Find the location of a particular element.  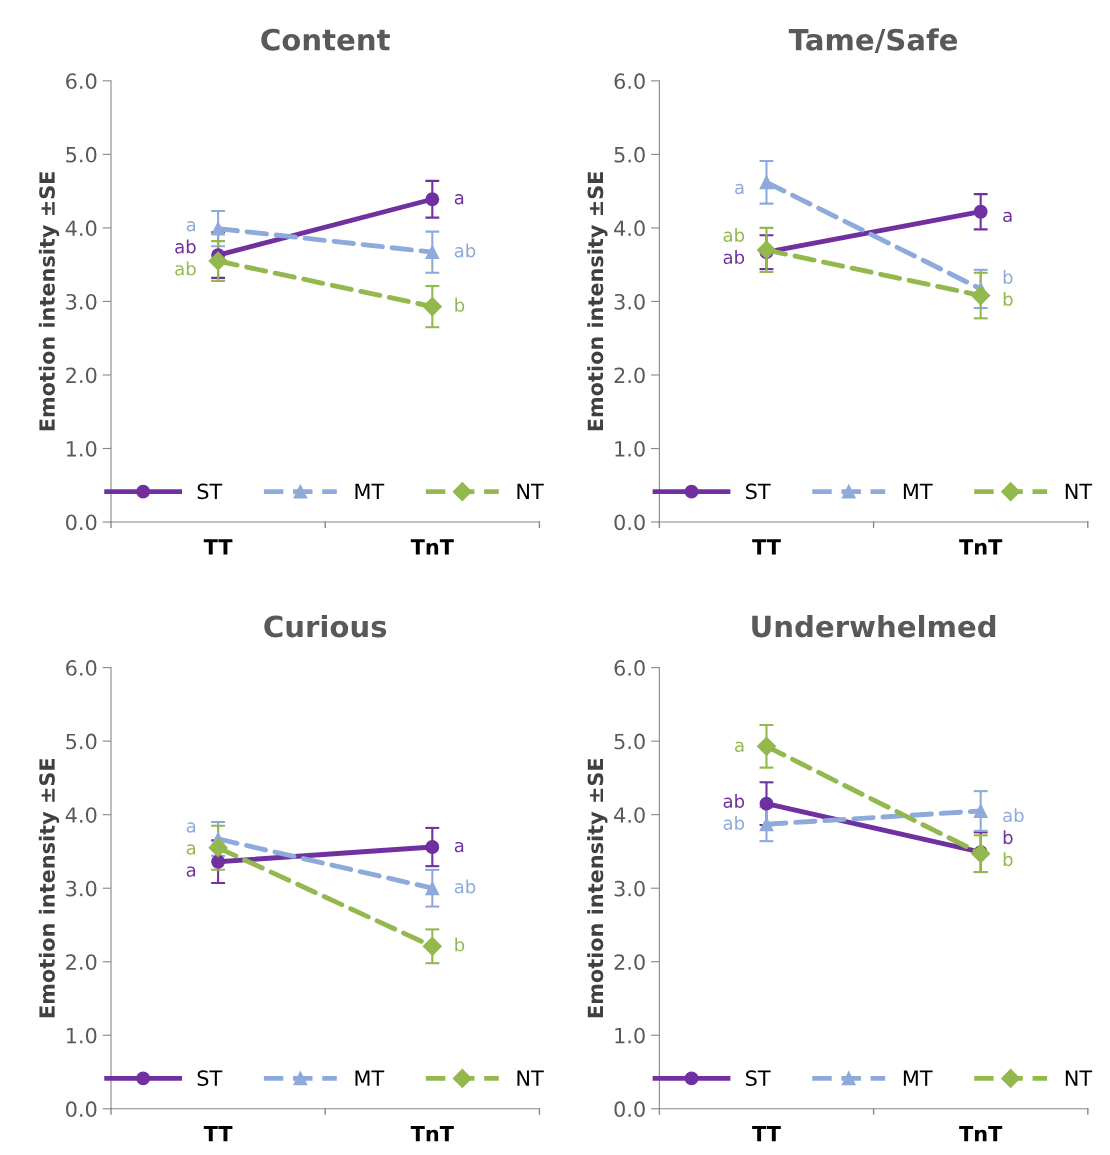

chart-title: Underwhelmed is located at coordinates (874, 626).